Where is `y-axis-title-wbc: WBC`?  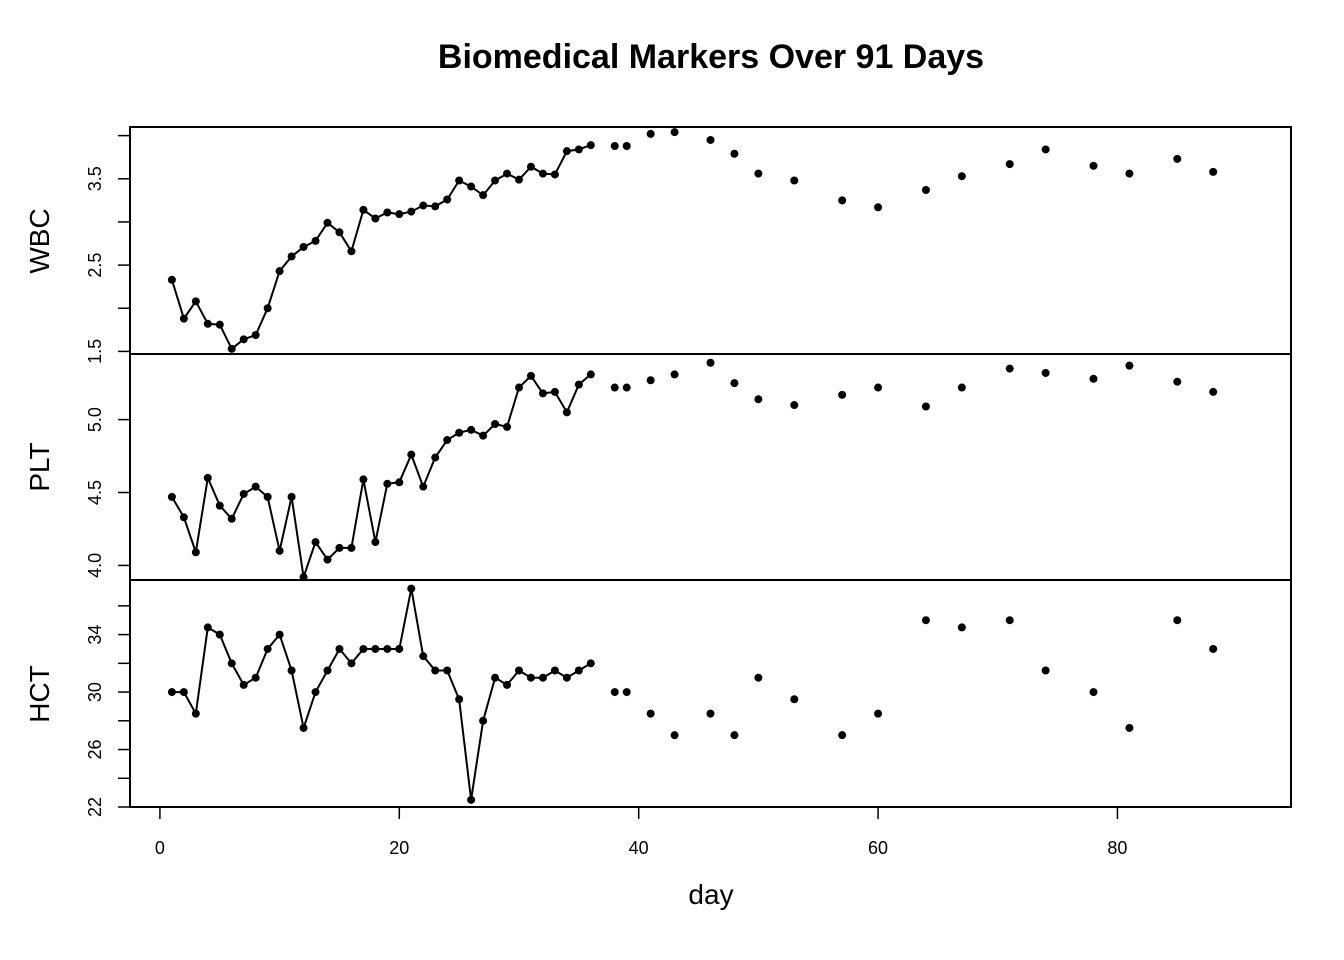 y-axis-title-wbc: WBC is located at coordinates (39, 240).